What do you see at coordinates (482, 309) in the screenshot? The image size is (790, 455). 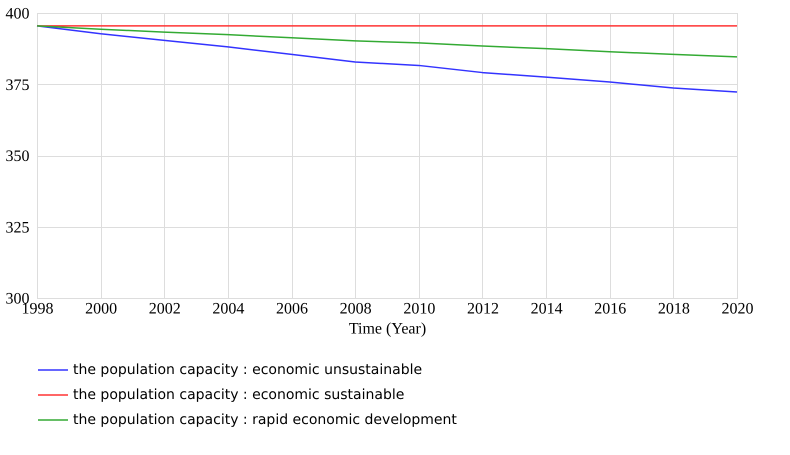 I see `x-tick-label: 2012` at bounding box center [482, 309].